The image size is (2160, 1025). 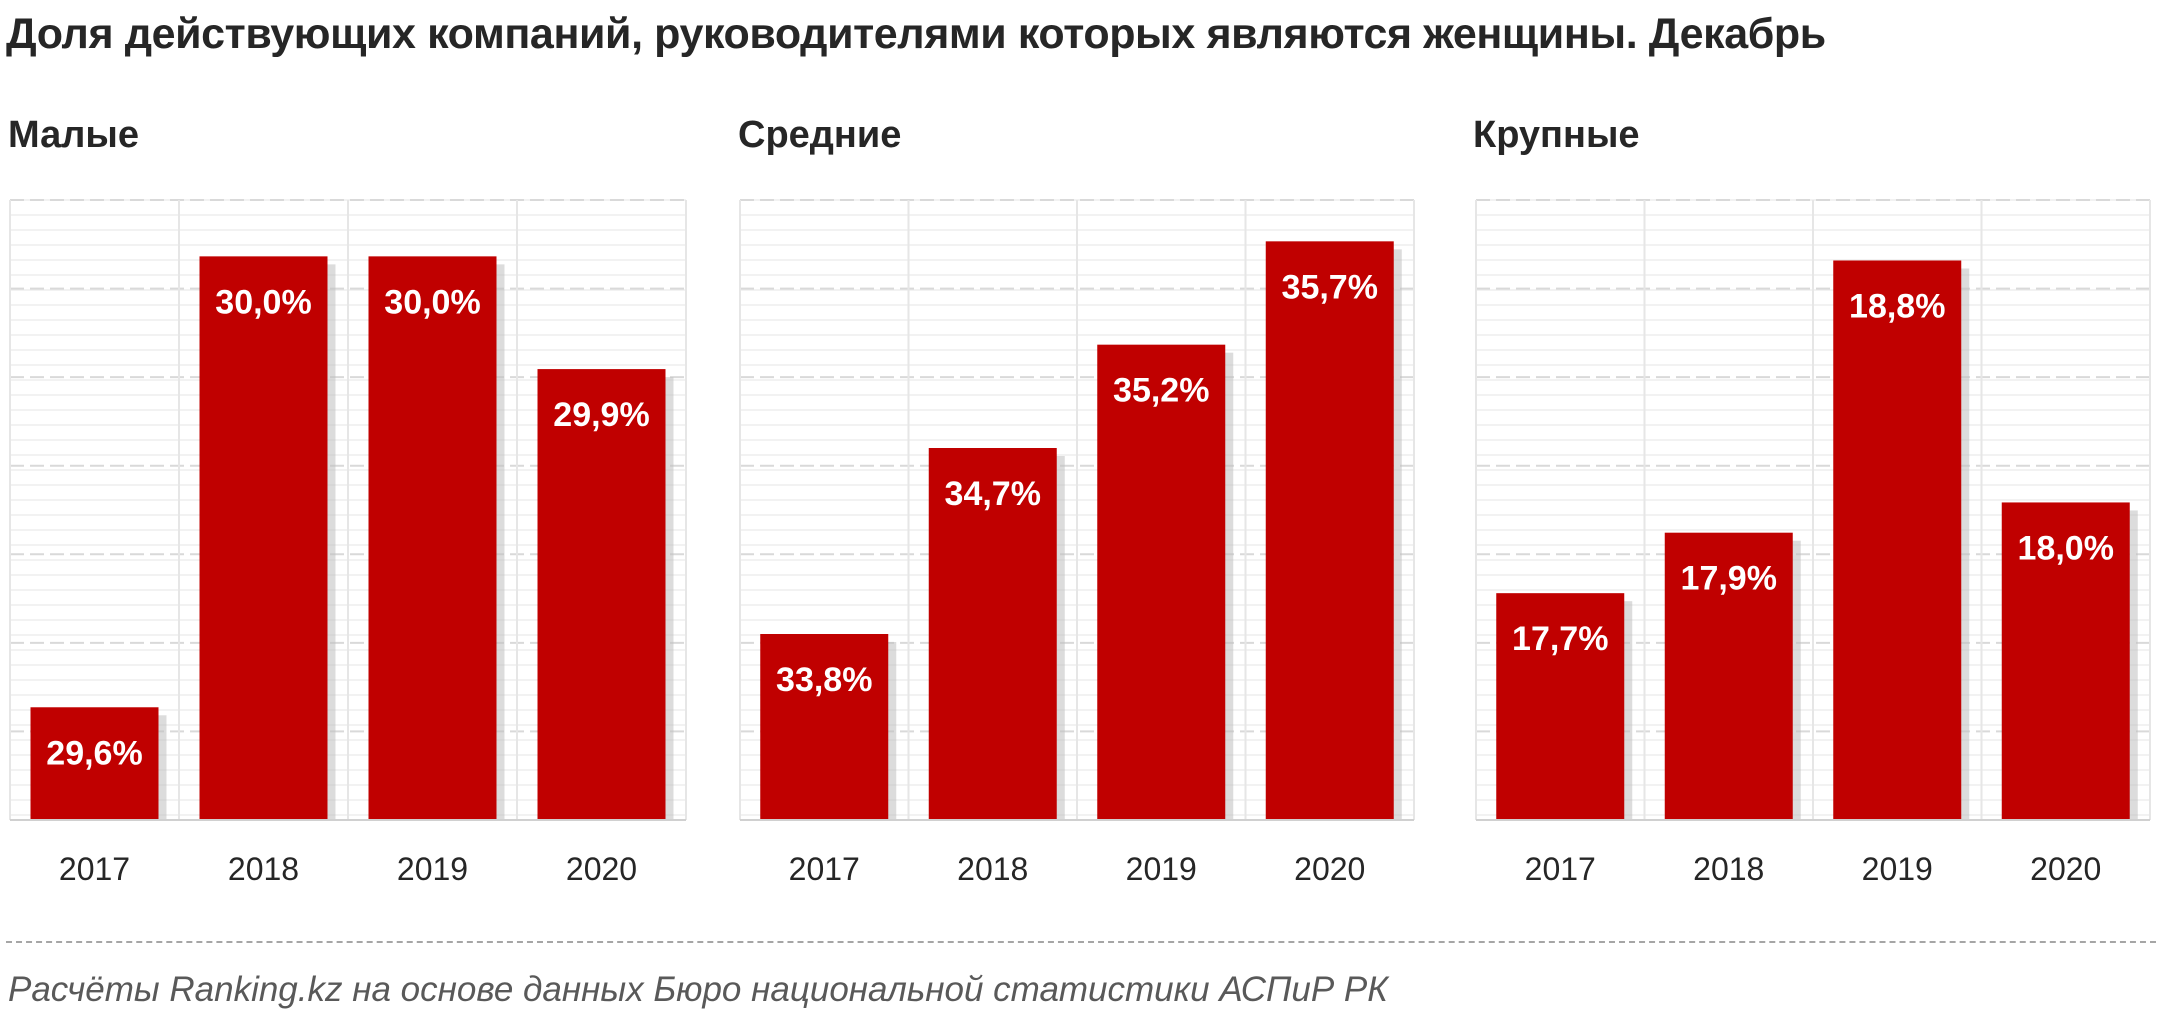 I want to click on bar-medium-2018, so click(x=992, y=634).